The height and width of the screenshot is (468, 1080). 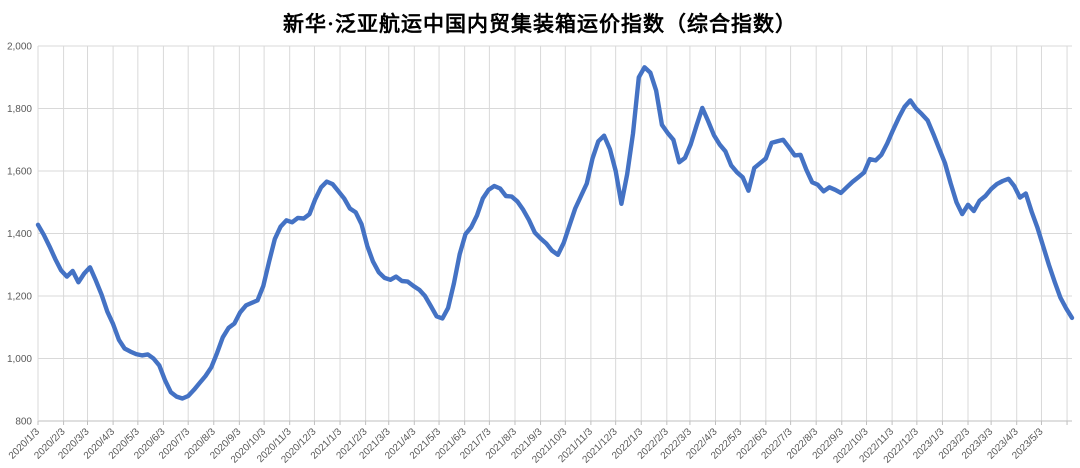 I want to click on y-axis-labels: 800 1,000 1,200 1,400 1,600 1,800 2,000, so click(x=19, y=235).